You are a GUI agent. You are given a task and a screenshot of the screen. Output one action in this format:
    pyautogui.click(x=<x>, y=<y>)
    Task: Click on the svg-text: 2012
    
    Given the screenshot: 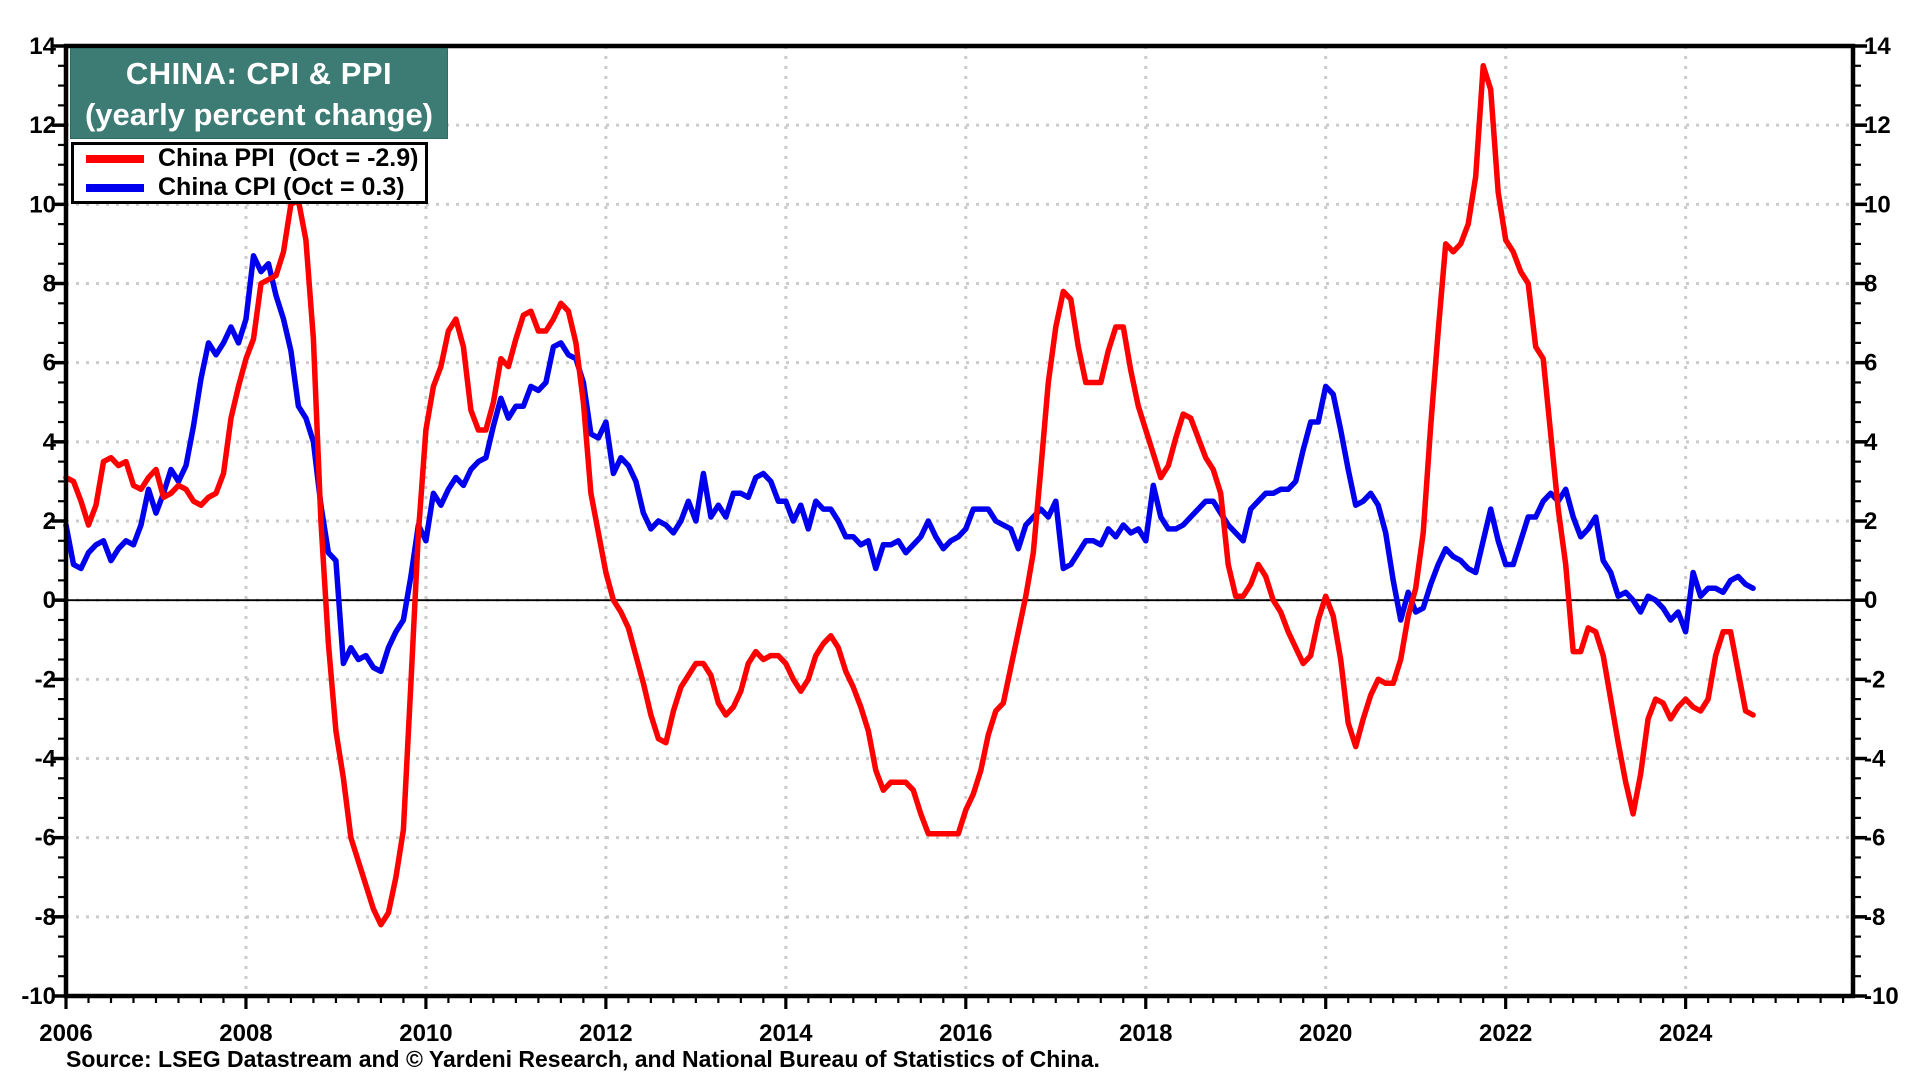 What is the action you would take?
    pyautogui.click(x=605, y=1033)
    